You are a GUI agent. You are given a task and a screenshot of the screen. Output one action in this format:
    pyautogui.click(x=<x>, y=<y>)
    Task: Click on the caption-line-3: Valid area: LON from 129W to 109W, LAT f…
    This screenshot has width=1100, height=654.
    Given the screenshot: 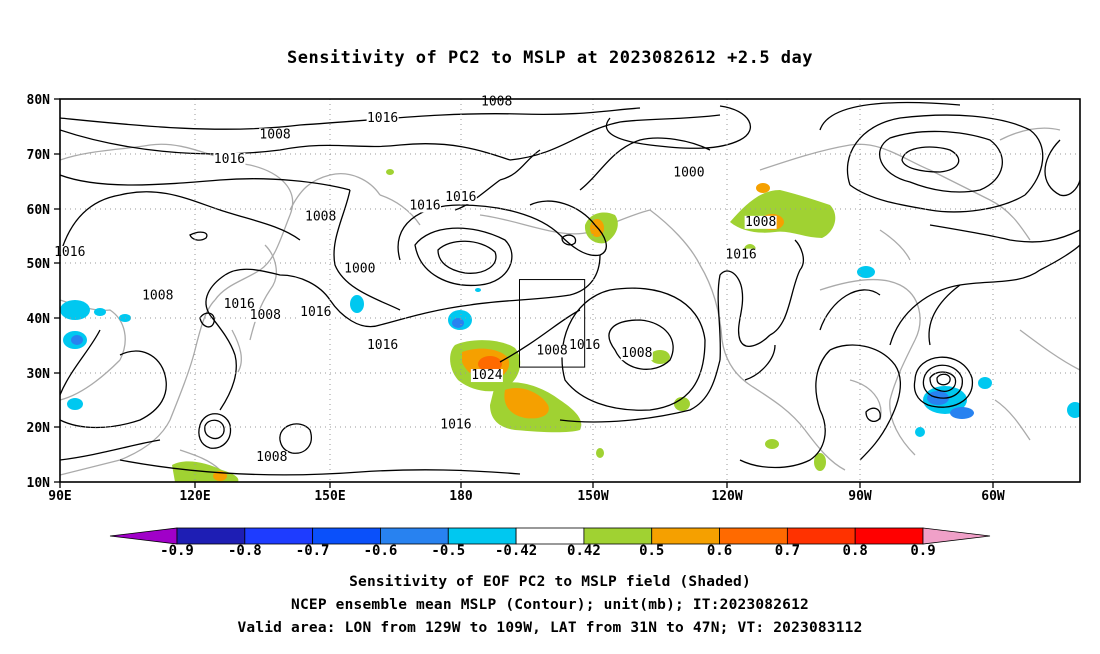 What is the action you would take?
    pyautogui.click(x=550, y=628)
    